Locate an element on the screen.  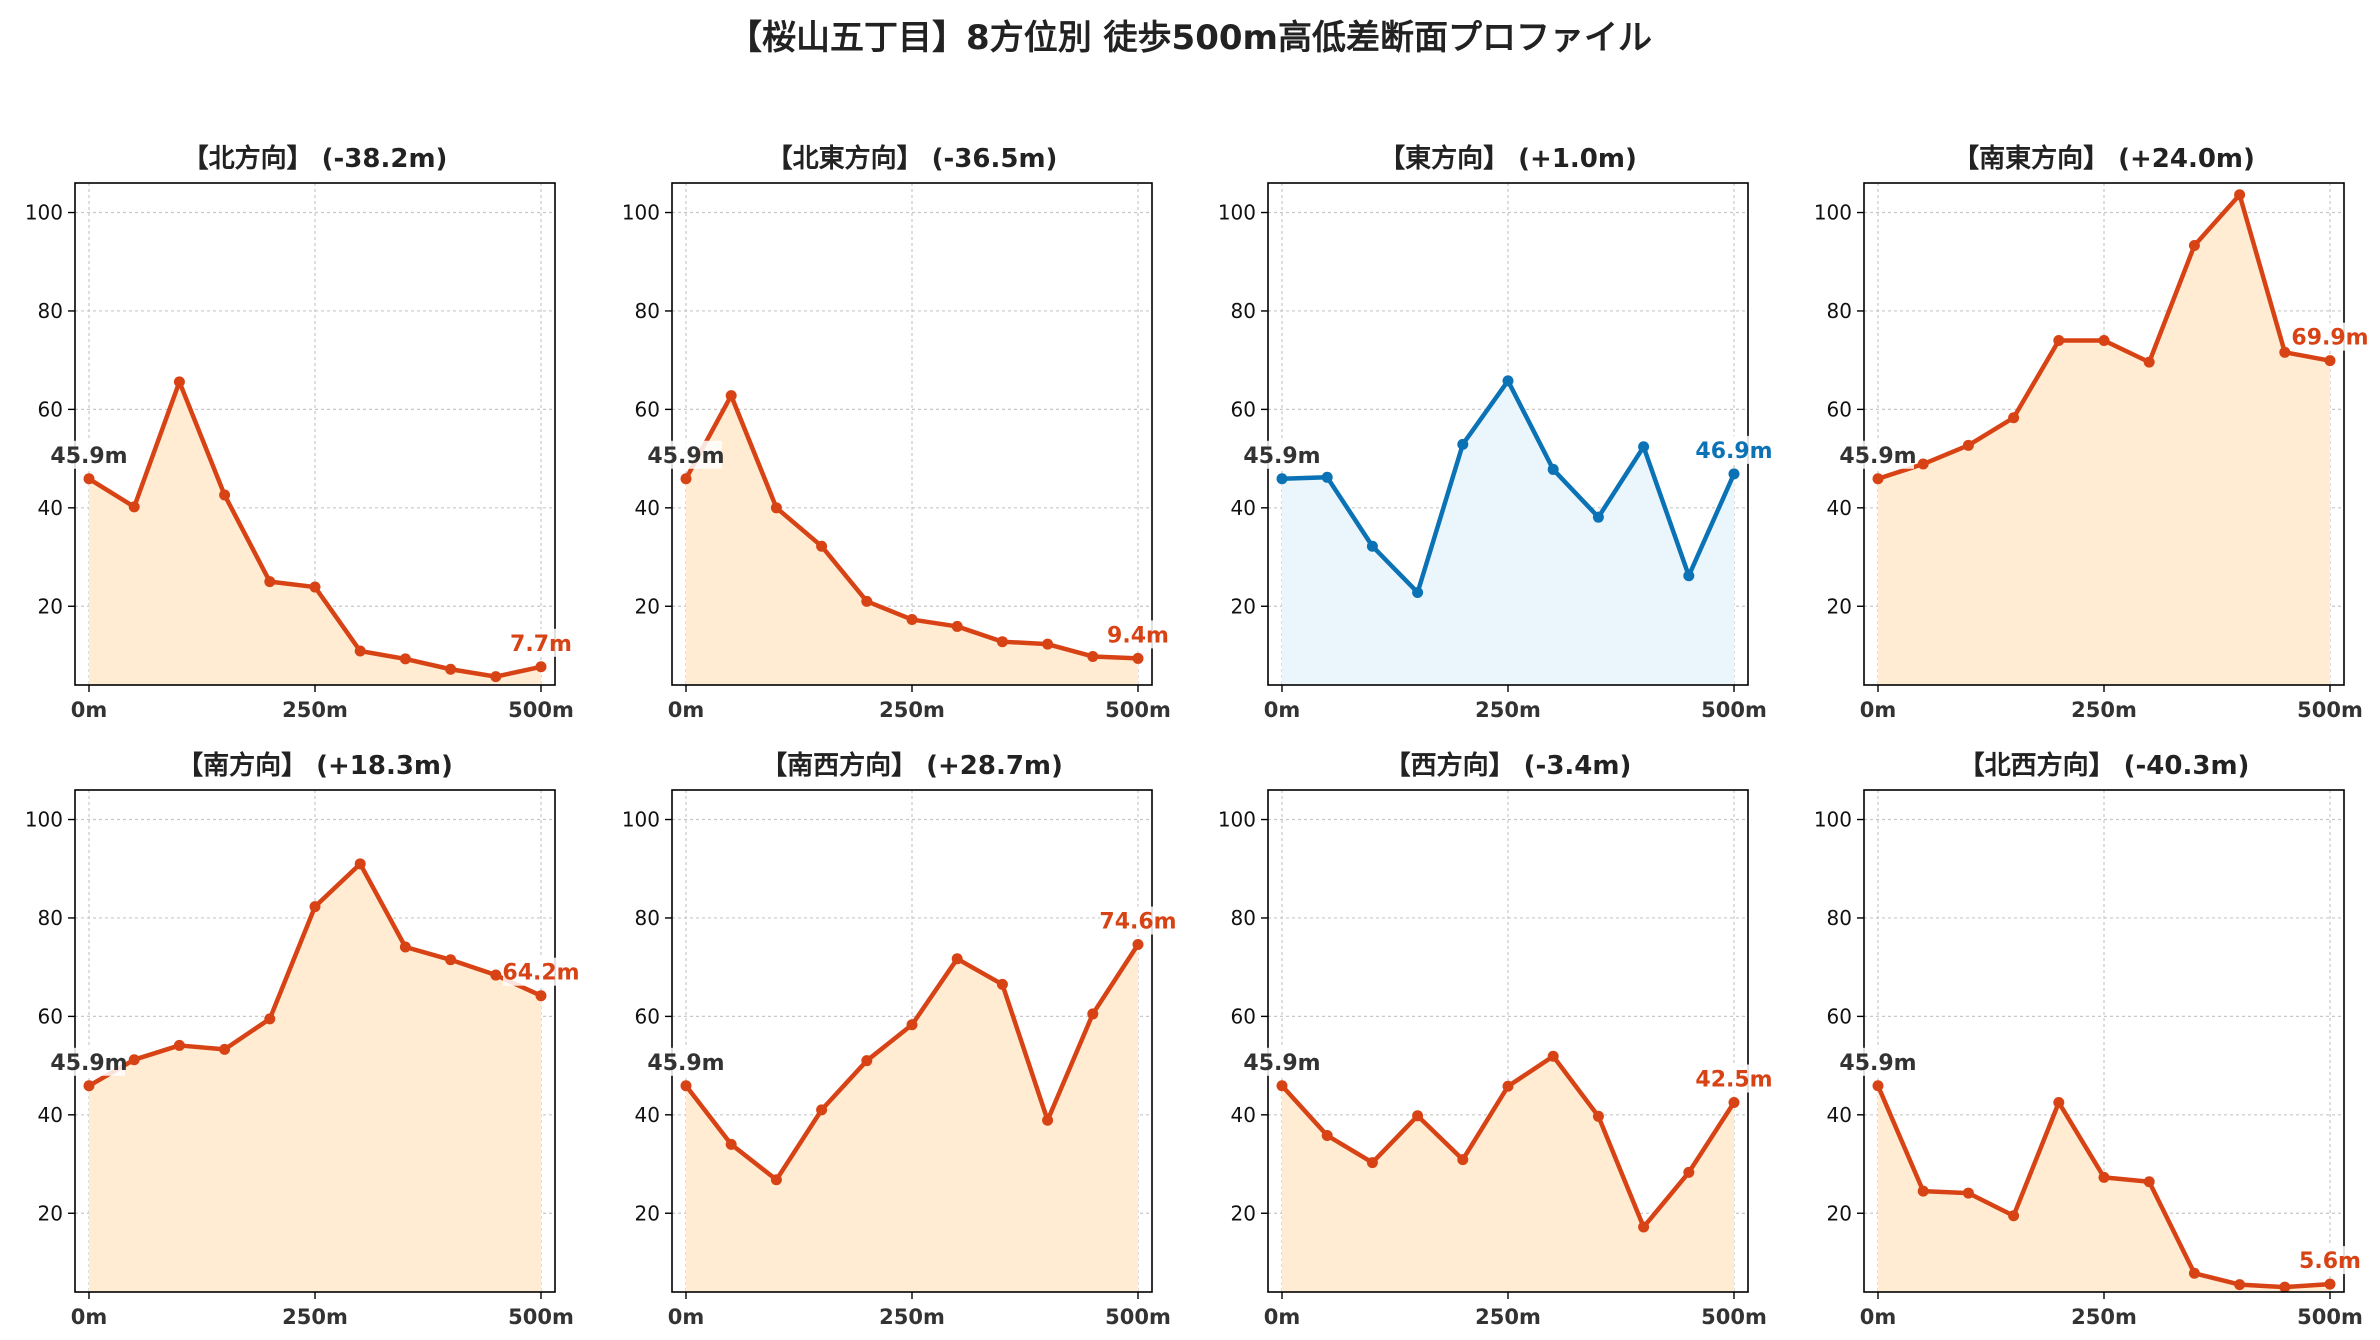
end-label: 7.7m is located at coordinates (541, 644).